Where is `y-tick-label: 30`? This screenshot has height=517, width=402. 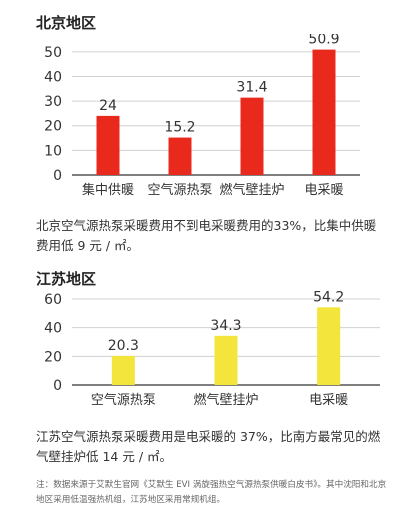
y-tick-label: 30 is located at coordinates (53, 102).